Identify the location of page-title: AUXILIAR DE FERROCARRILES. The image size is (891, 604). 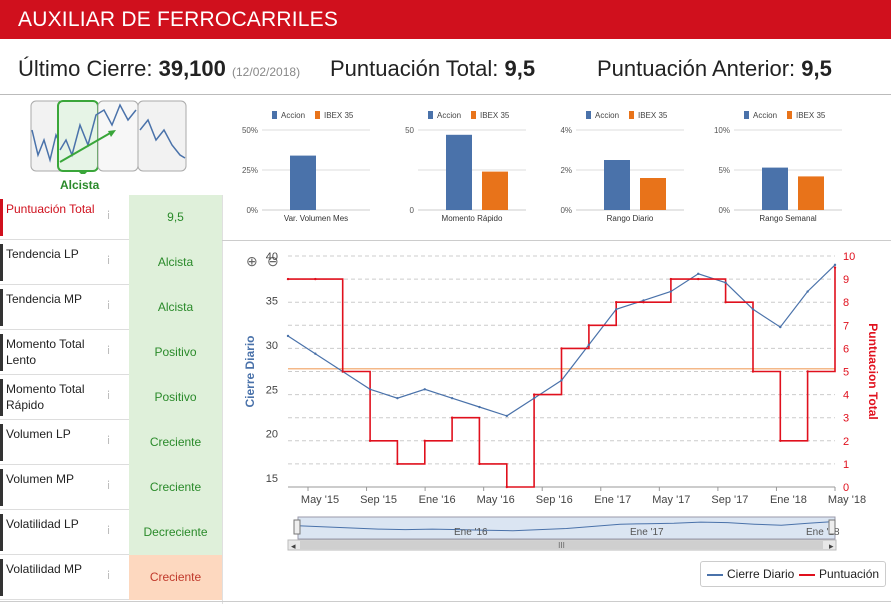
(178, 19).